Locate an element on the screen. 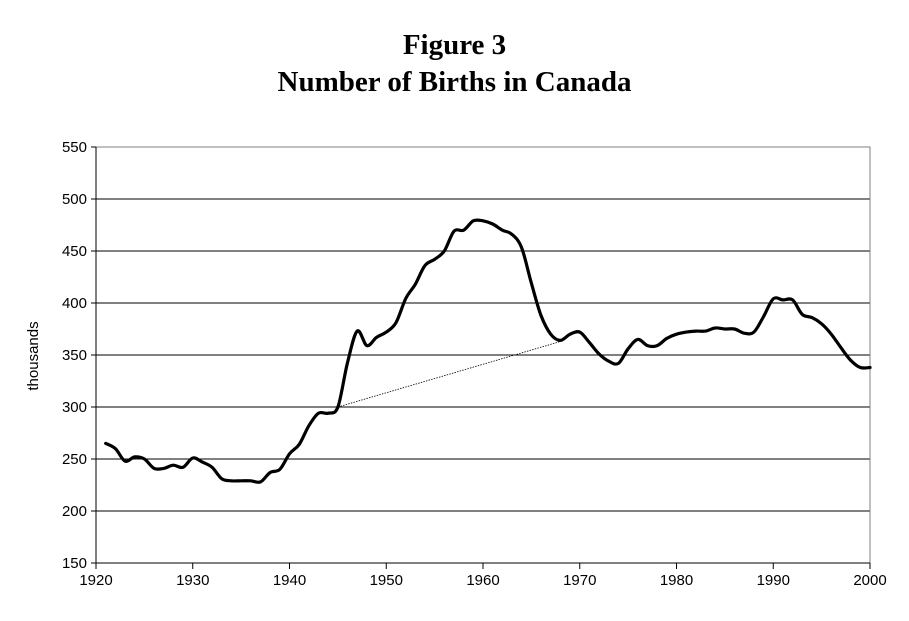 The width and height of the screenshot is (909, 621). x-tick-label: 2000 is located at coordinates (869, 580).